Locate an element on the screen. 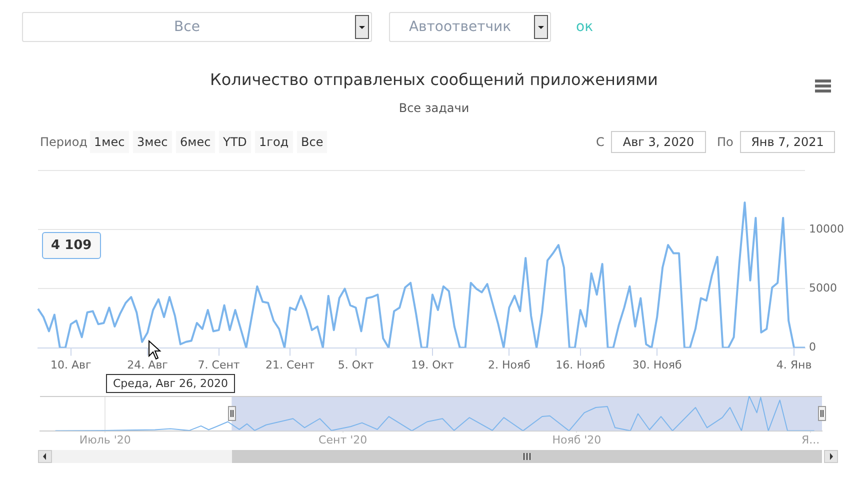 The height and width of the screenshot is (478, 868). x-tick-label: 7. Сент is located at coordinates (219, 365).